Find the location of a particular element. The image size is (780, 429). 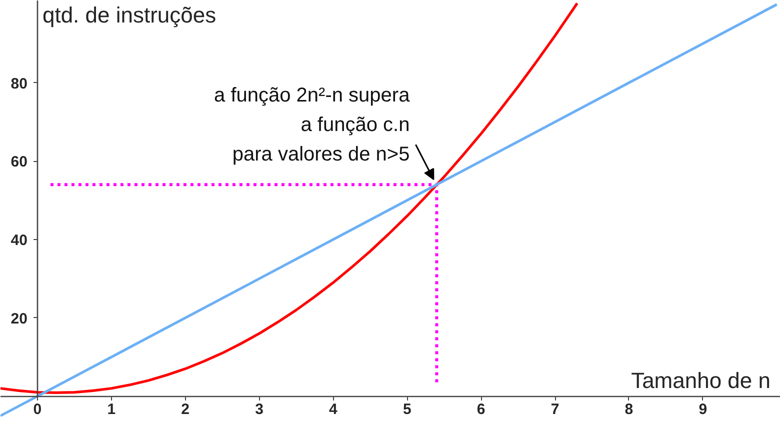

x-tick-label: 4 is located at coordinates (333, 409).